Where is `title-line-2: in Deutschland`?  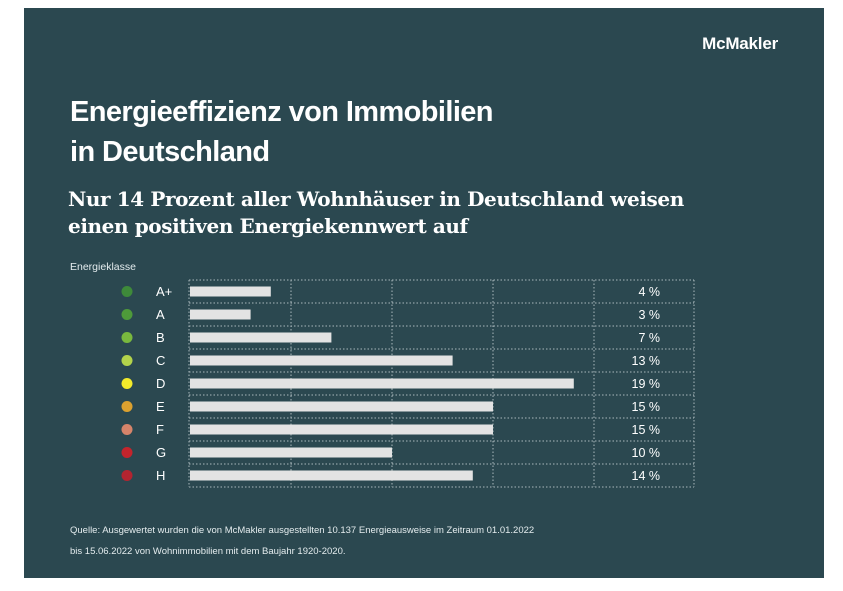 title-line-2: in Deutschland is located at coordinates (170, 152).